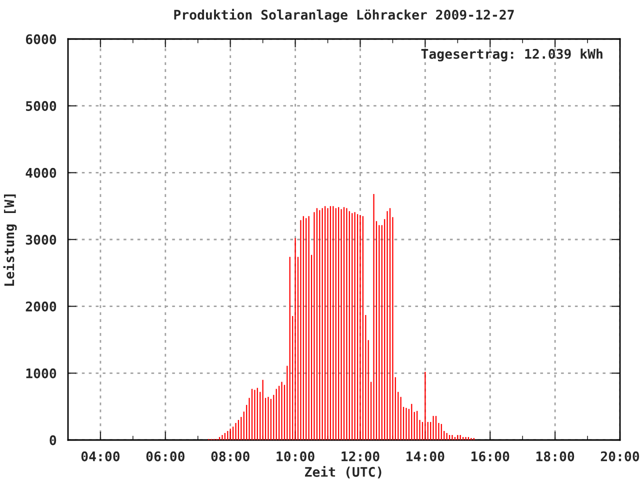  I want to click on x-tick-label: 08:00, so click(230, 456).